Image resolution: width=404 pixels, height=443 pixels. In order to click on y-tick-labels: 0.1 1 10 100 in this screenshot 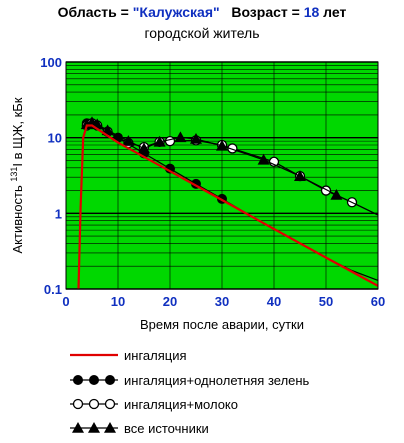, I will do `click(51, 176)`.